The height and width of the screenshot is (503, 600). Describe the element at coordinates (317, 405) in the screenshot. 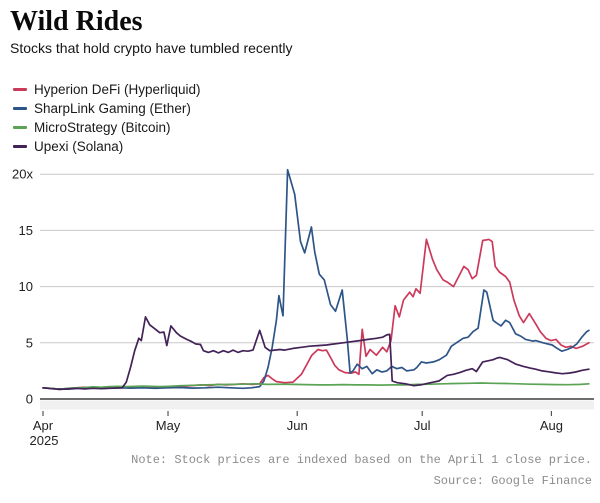

I see `axis-band` at that location.